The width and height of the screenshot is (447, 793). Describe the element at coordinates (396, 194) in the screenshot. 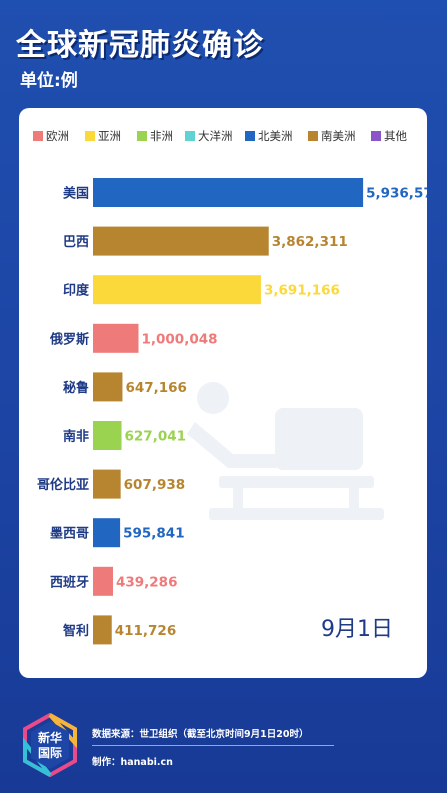

I see `bar-value-label: 5,936,572` at that location.